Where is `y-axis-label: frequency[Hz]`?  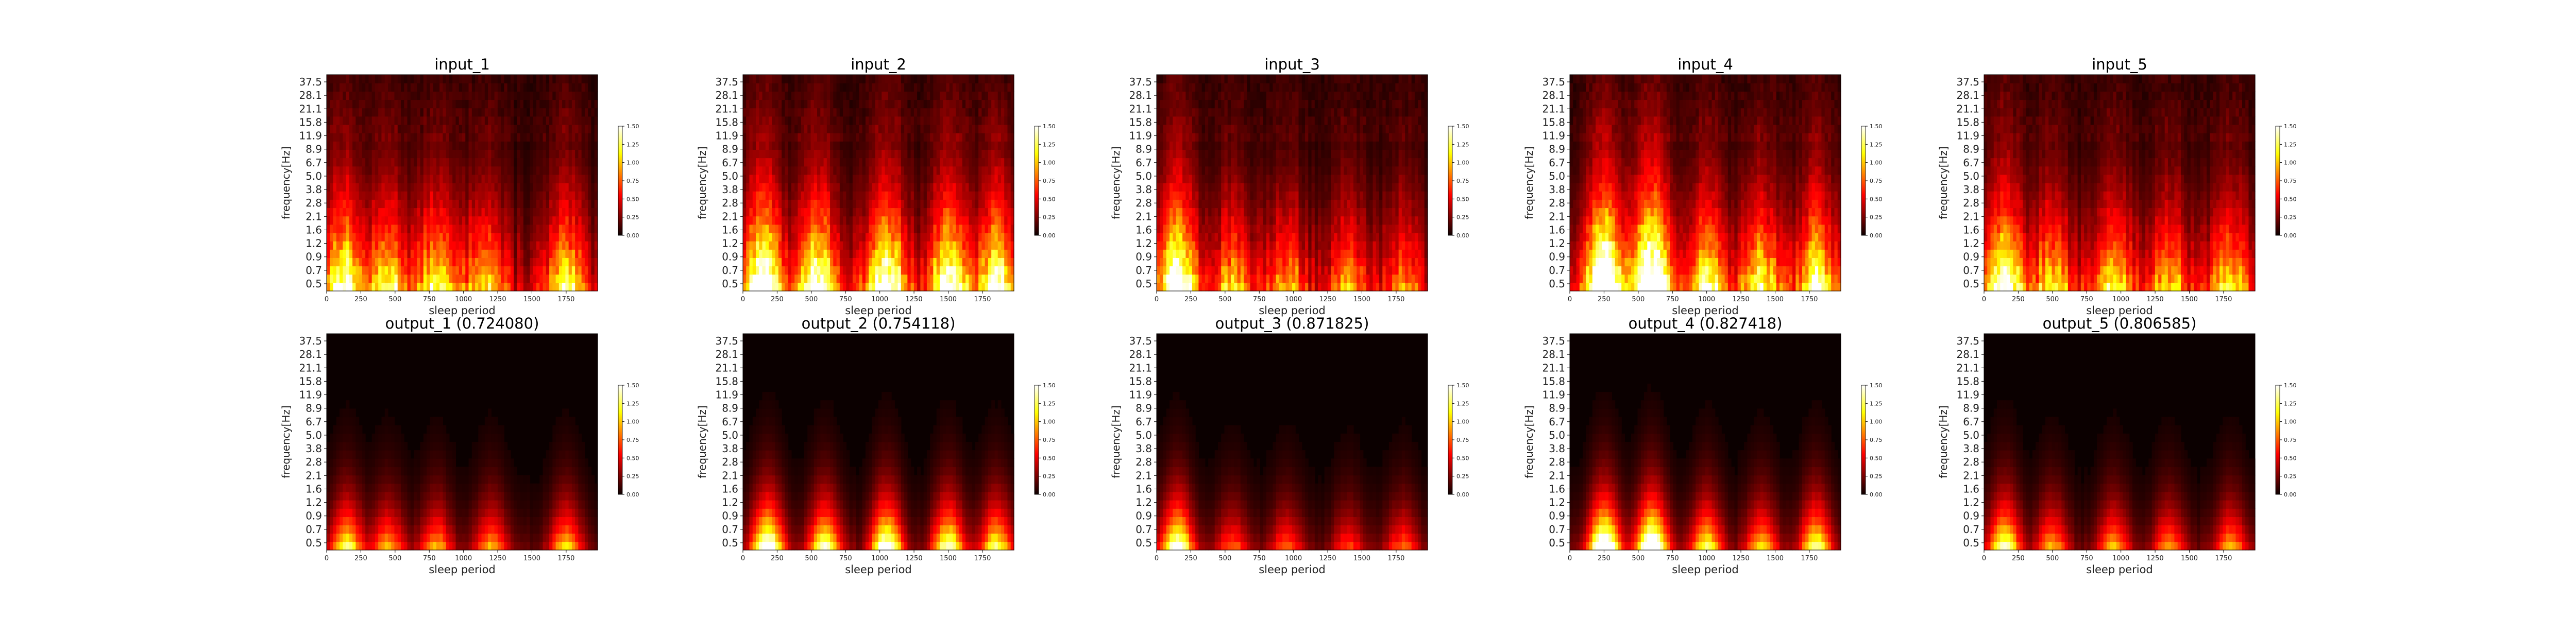
y-axis-label: frequency[Hz] is located at coordinates (702, 182).